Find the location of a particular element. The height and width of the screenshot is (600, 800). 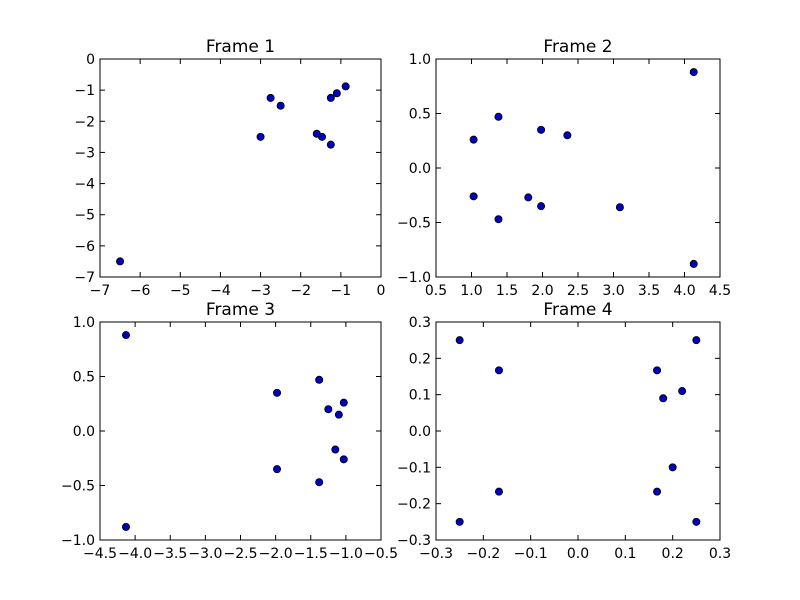

y-tick-label: −6 is located at coordinates (84, 247).